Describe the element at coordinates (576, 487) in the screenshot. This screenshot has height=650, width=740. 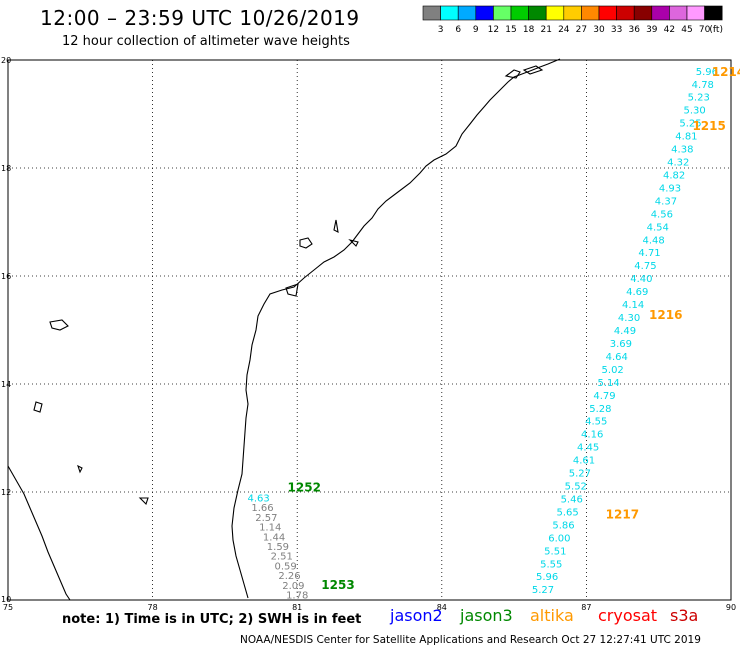
I see `wave-height-value: 5.52` at that location.